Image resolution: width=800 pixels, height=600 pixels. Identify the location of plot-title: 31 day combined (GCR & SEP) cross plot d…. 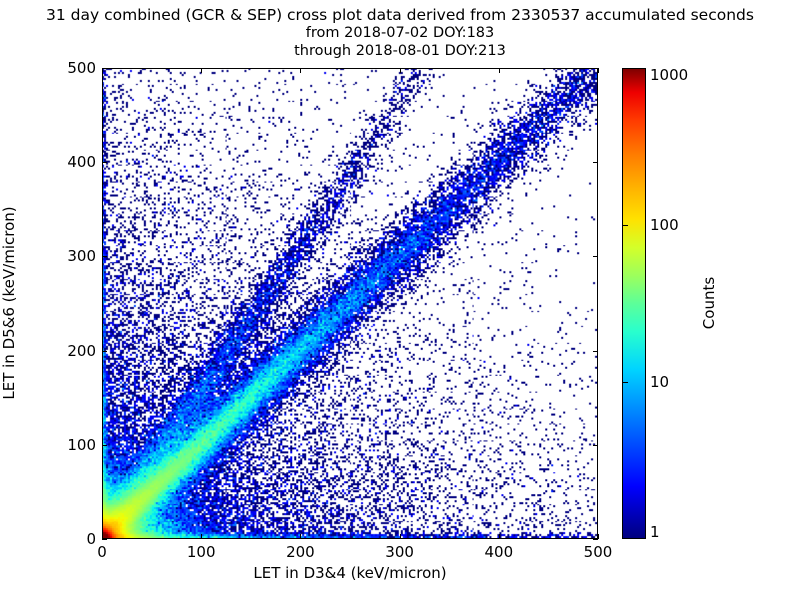
(400, 33).